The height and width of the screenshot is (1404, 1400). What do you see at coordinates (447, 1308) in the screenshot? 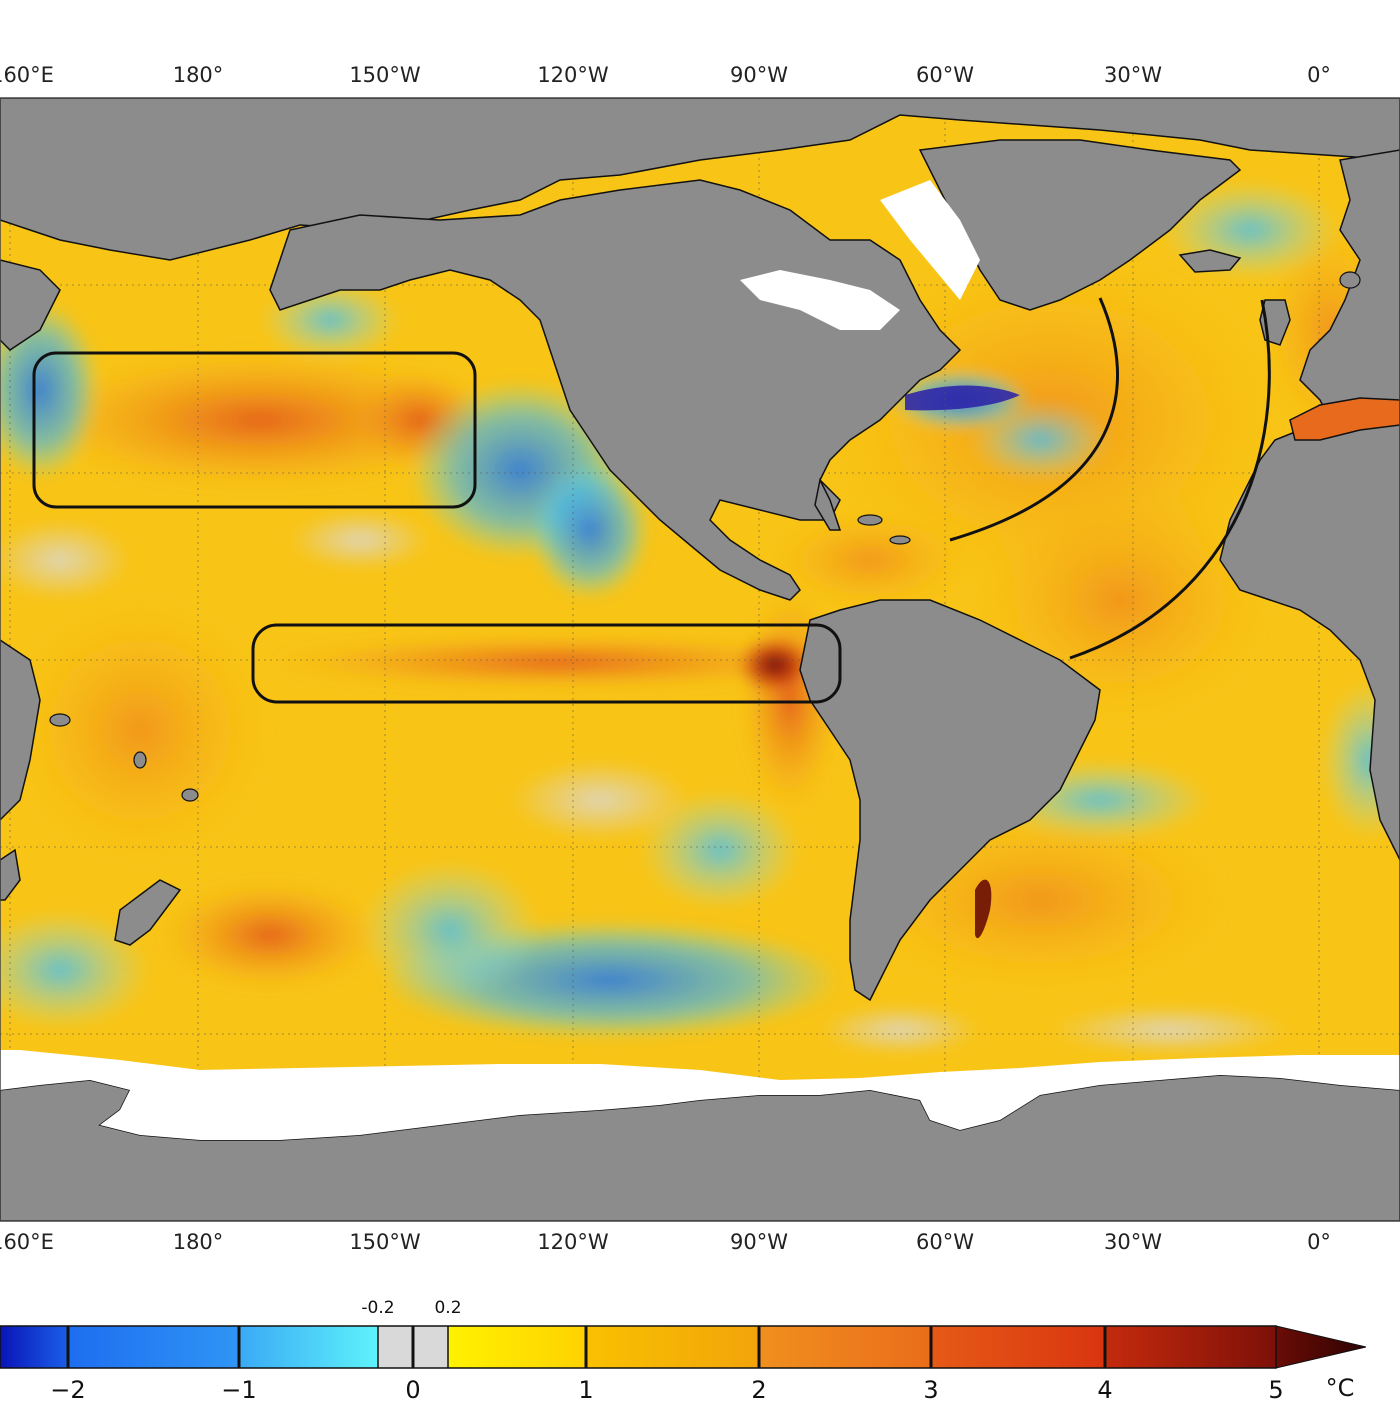
I see `colorbar-small-label-pos: 0.2` at bounding box center [447, 1308].